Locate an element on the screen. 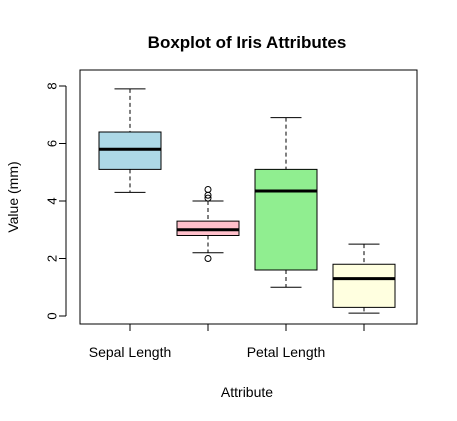  y-axis-label: Value (mm) is located at coordinates (13, 196).